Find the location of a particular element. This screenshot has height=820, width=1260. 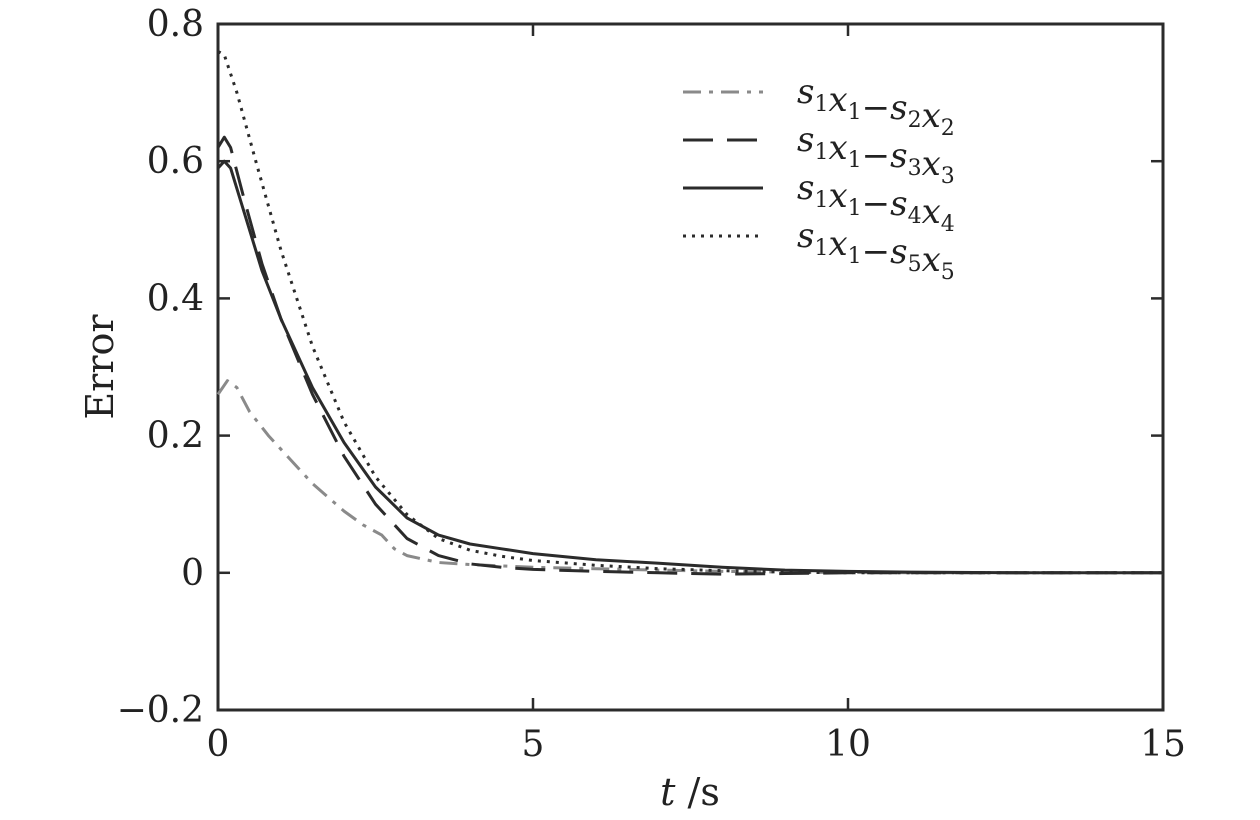

y-tick-label: 0.6 is located at coordinates (175, 161).